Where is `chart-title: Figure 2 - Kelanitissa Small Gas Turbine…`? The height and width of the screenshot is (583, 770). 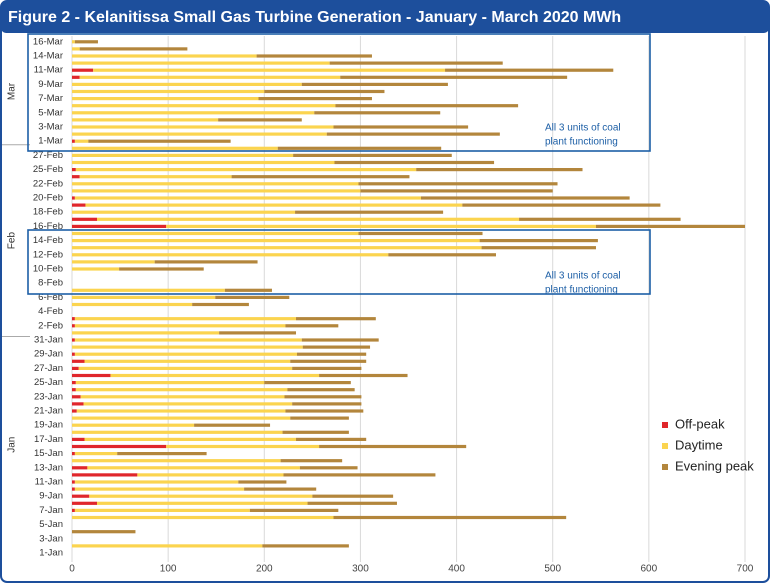 chart-title: Figure 2 - Kelanitissa Small Gas Turbine… is located at coordinates (314, 17).